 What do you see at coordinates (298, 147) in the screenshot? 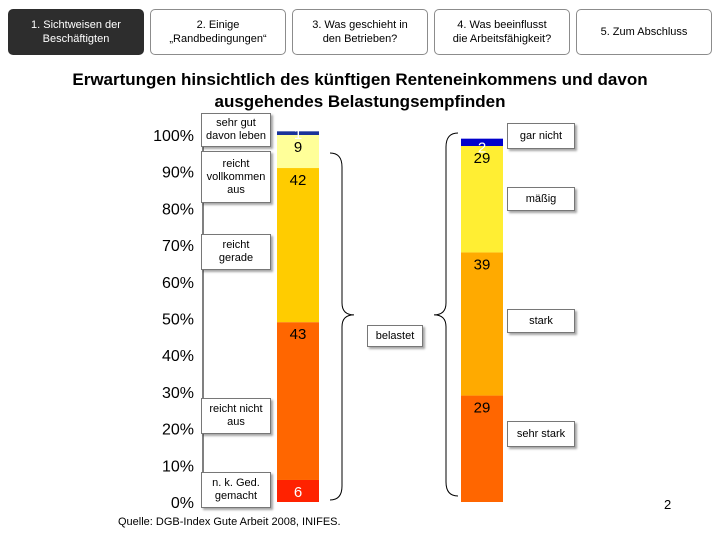
I see `data-label: 9` at bounding box center [298, 147].